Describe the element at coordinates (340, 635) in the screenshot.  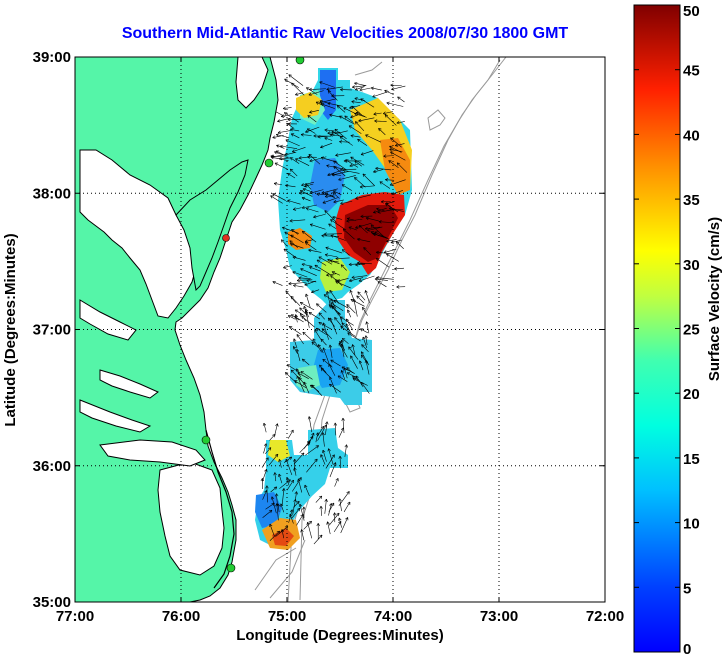
I see `x-axis-title: Longitude (Degrees:Minutes)` at that location.